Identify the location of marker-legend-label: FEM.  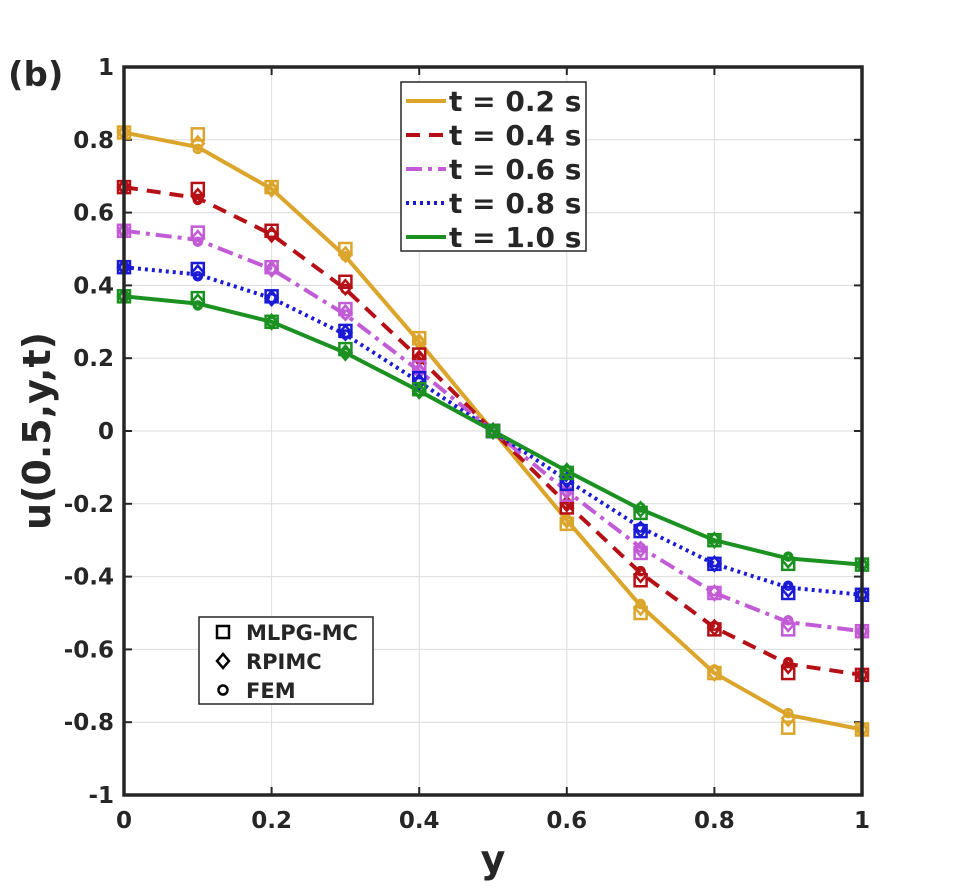
(271, 691).